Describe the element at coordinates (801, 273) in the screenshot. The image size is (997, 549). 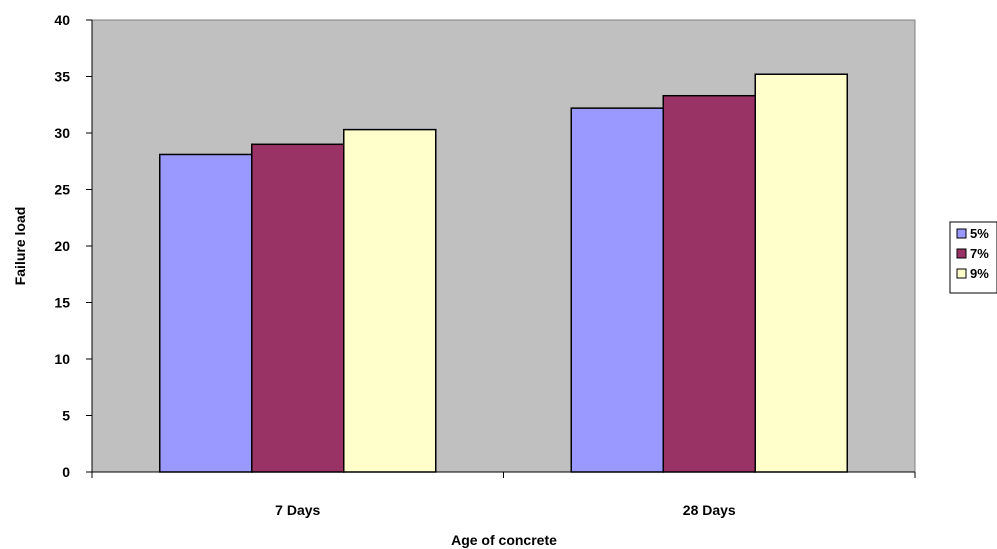
I see `bar-9pct-28-days` at that location.